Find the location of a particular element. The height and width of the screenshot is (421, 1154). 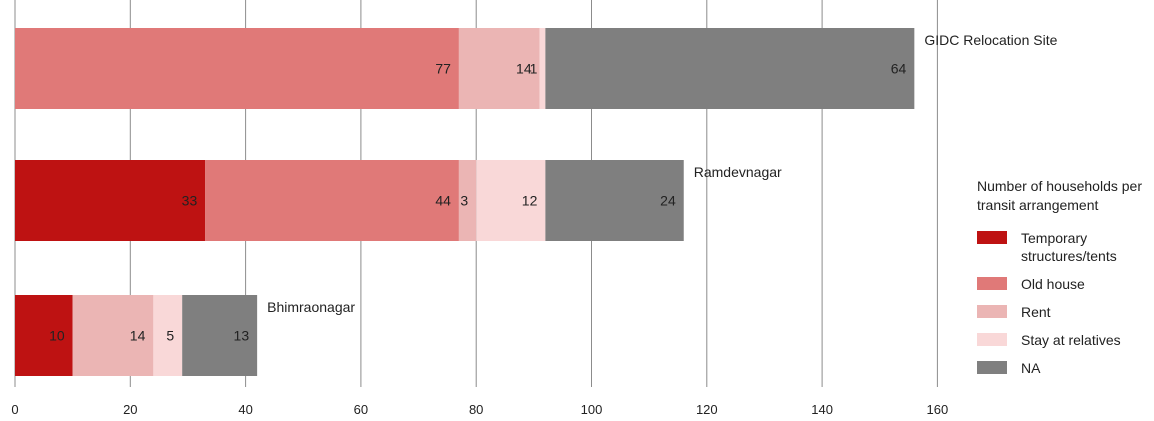

data-label: 64 is located at coordinates (899, 69).